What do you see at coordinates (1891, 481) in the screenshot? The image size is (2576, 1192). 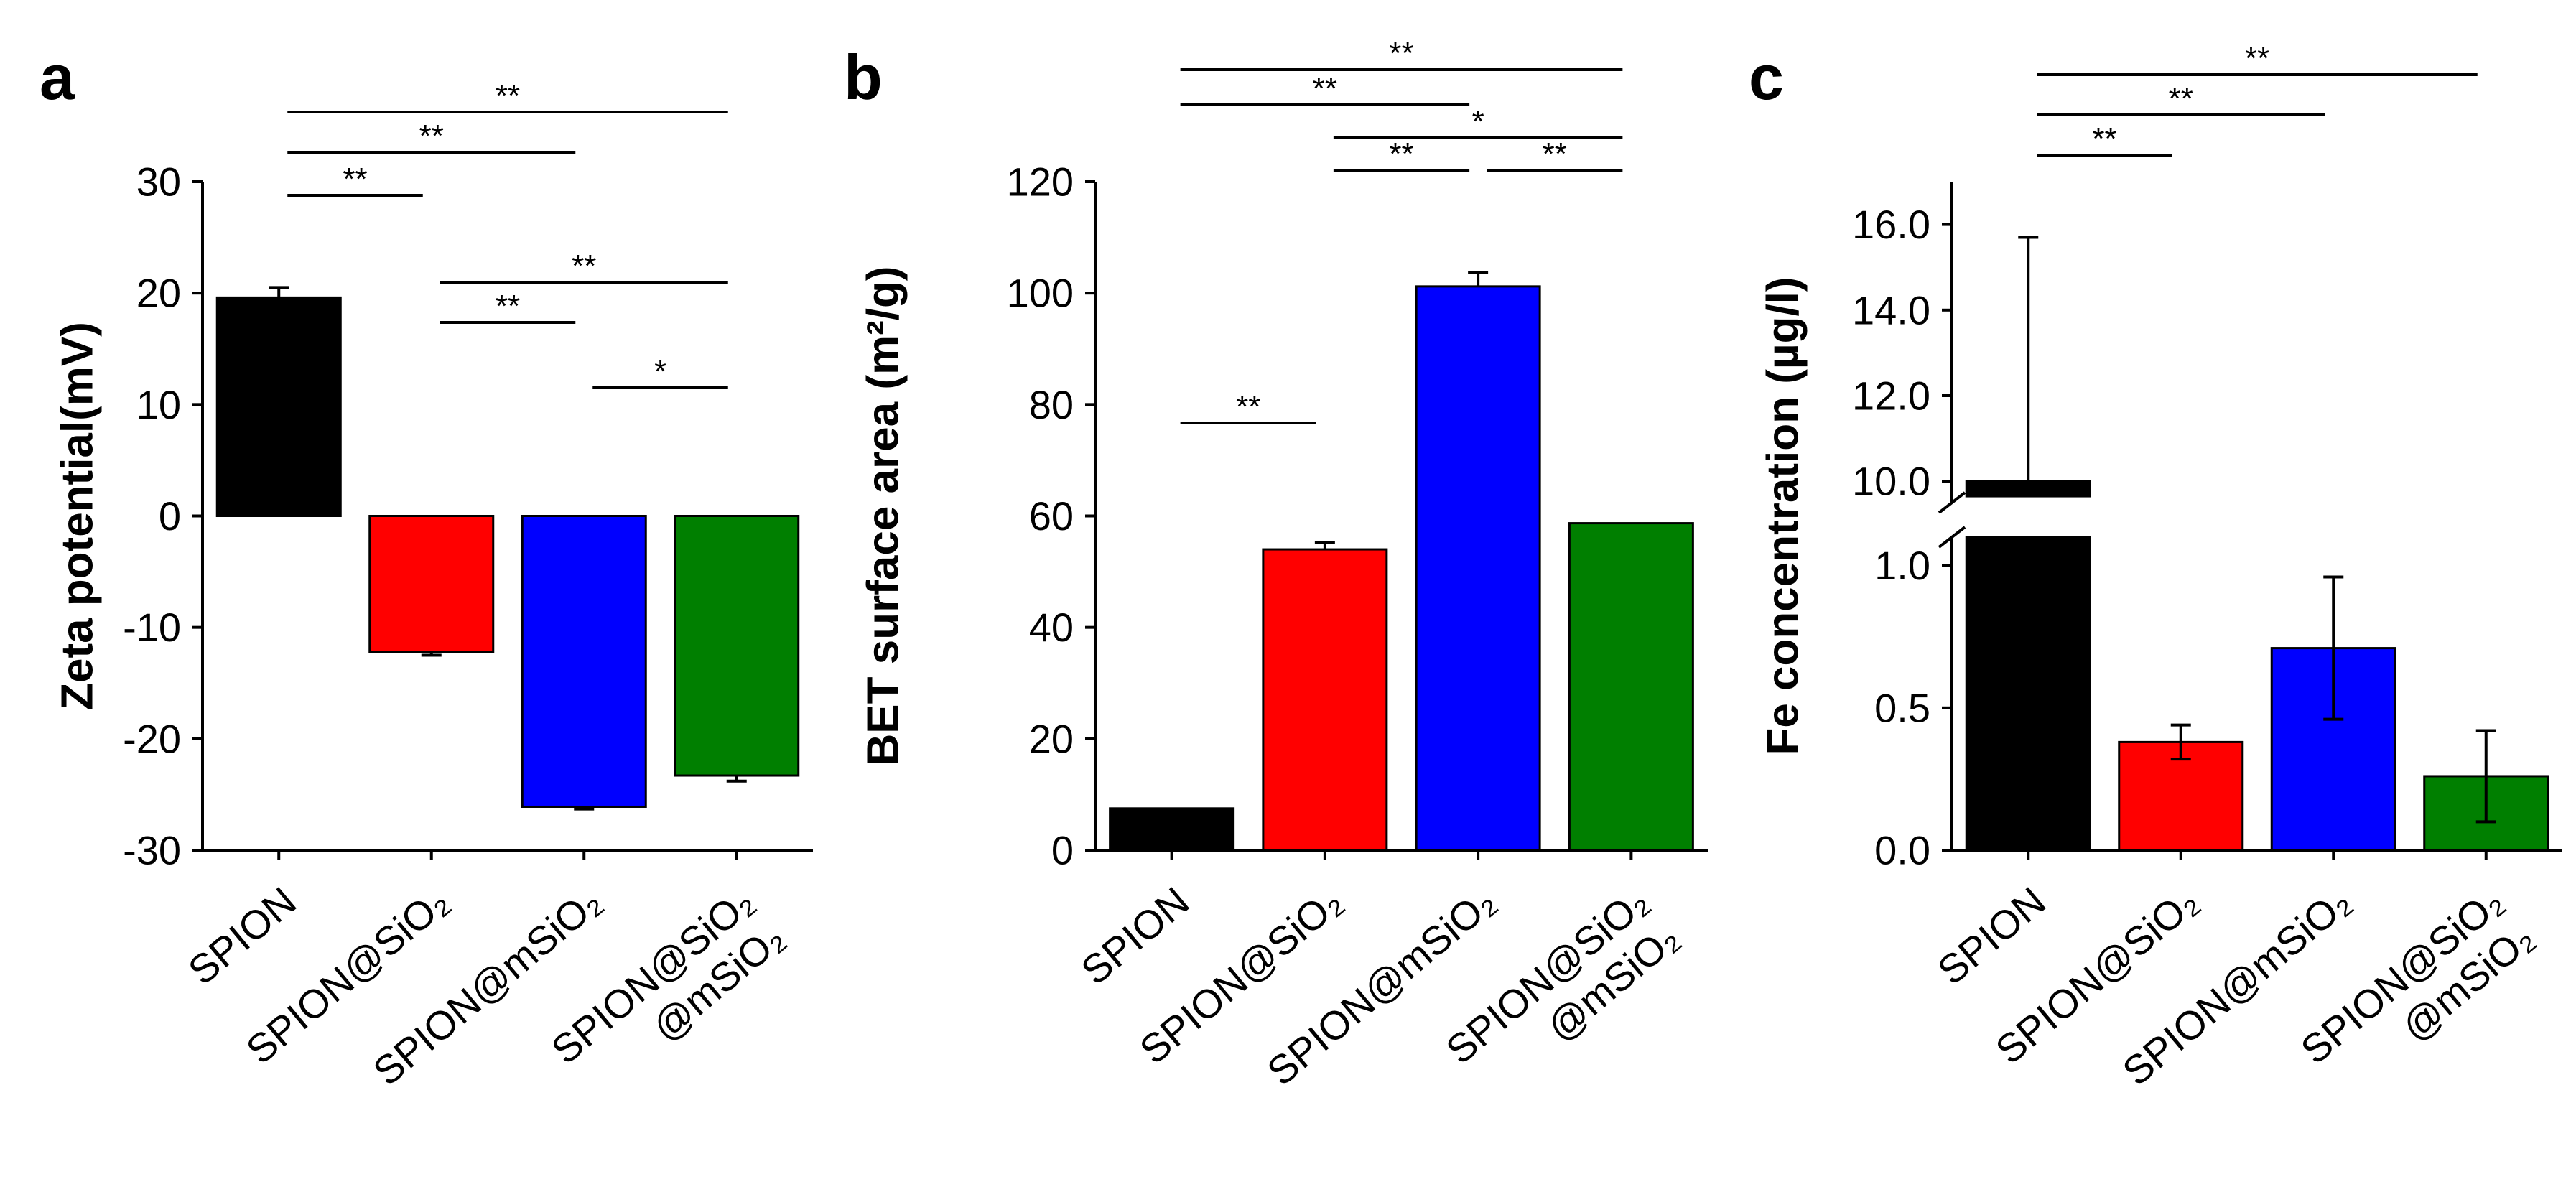 I see `y-tick-label: 10.0` at bounding box center [1891, 481].